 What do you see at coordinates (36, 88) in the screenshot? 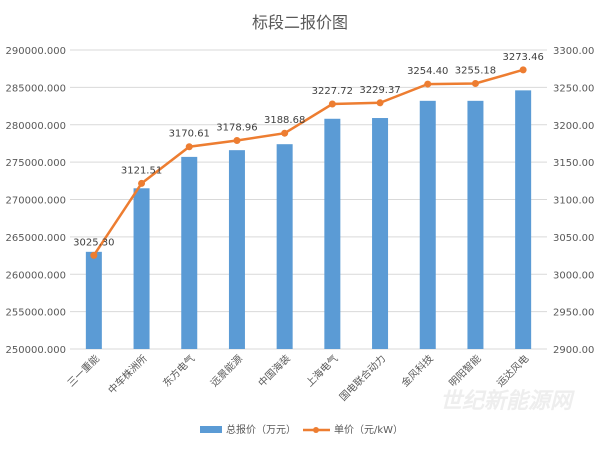
I see `y-left-tick-label: 285000.000` at bounding box center [36, 88].